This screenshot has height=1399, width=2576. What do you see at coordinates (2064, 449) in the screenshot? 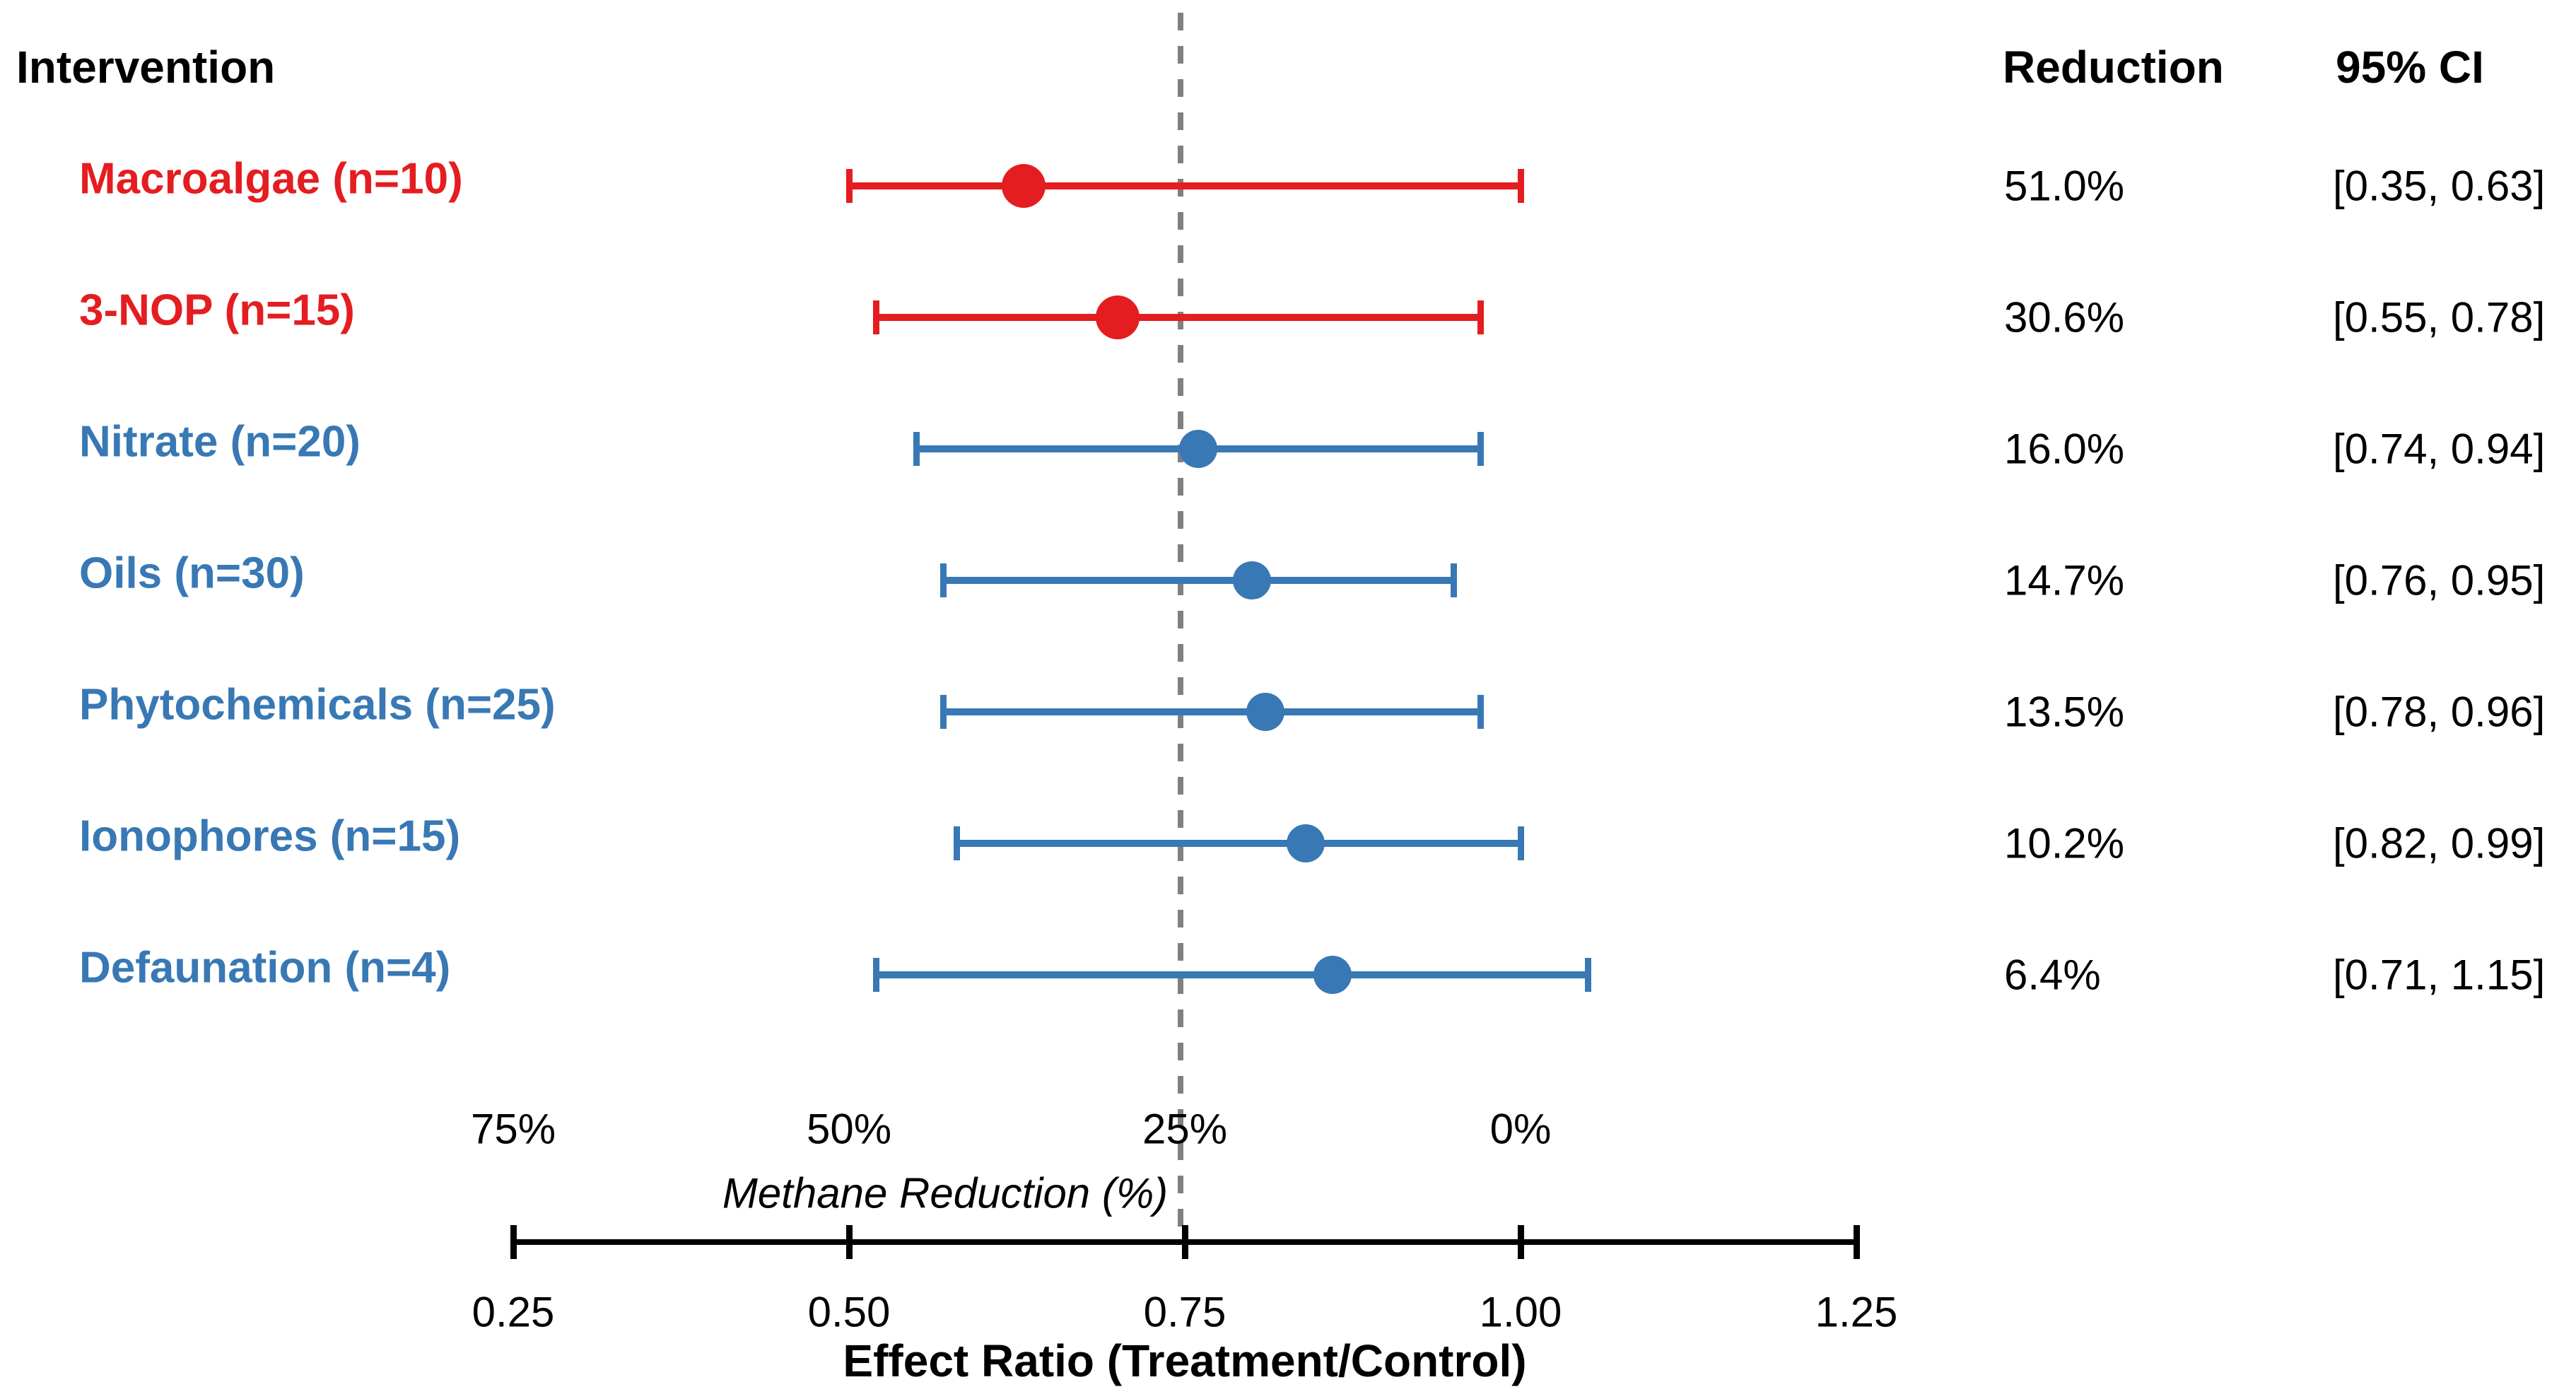
I see `reduction-value: 16.0%` at bounding box center [2064, 449].